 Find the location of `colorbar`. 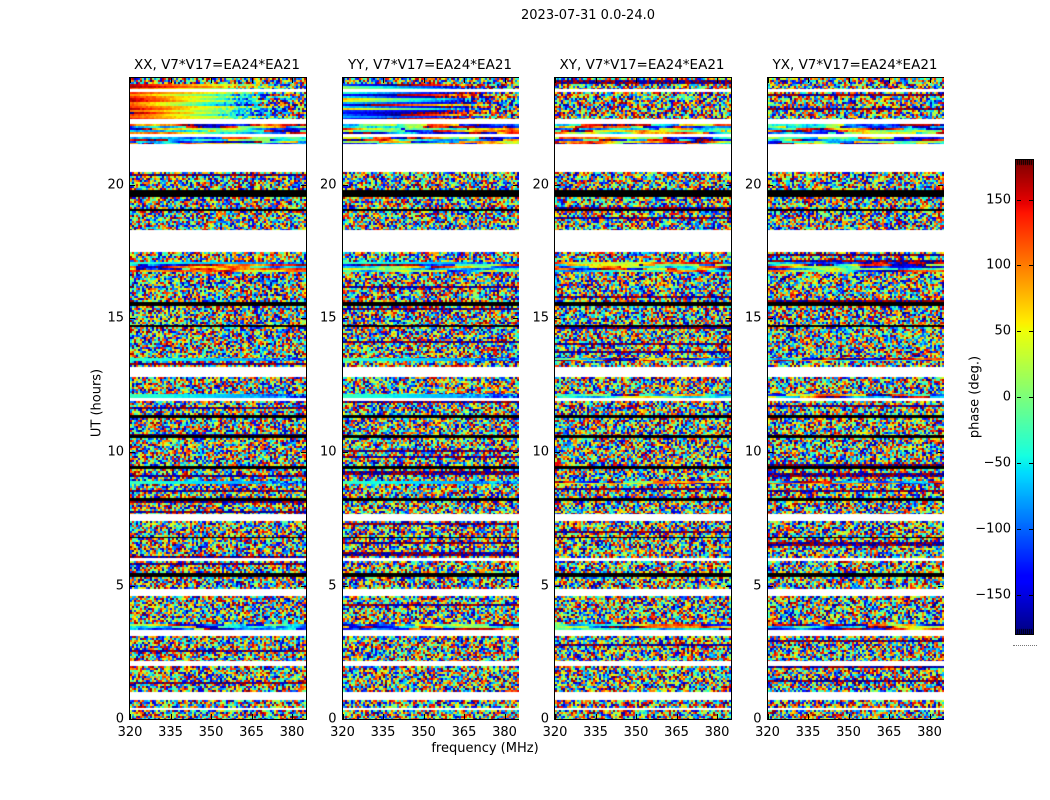

colorbar is located at coordinates (1024, 397).